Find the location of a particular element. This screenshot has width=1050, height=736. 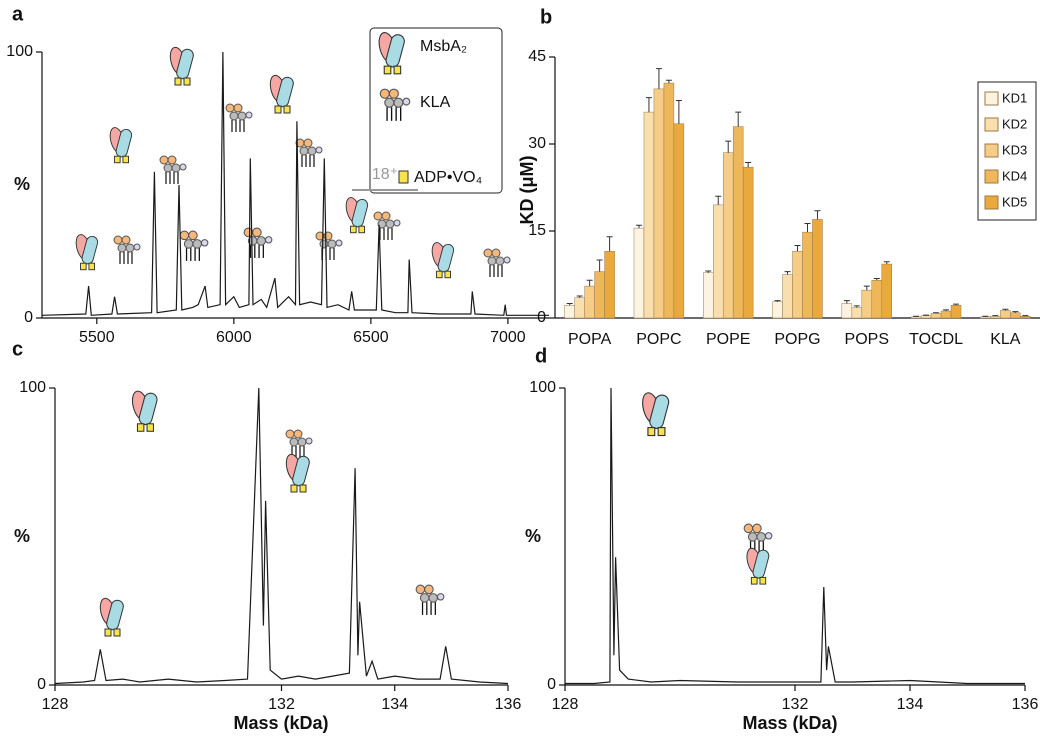

panel-label: b is located at coordinates (546, 17).